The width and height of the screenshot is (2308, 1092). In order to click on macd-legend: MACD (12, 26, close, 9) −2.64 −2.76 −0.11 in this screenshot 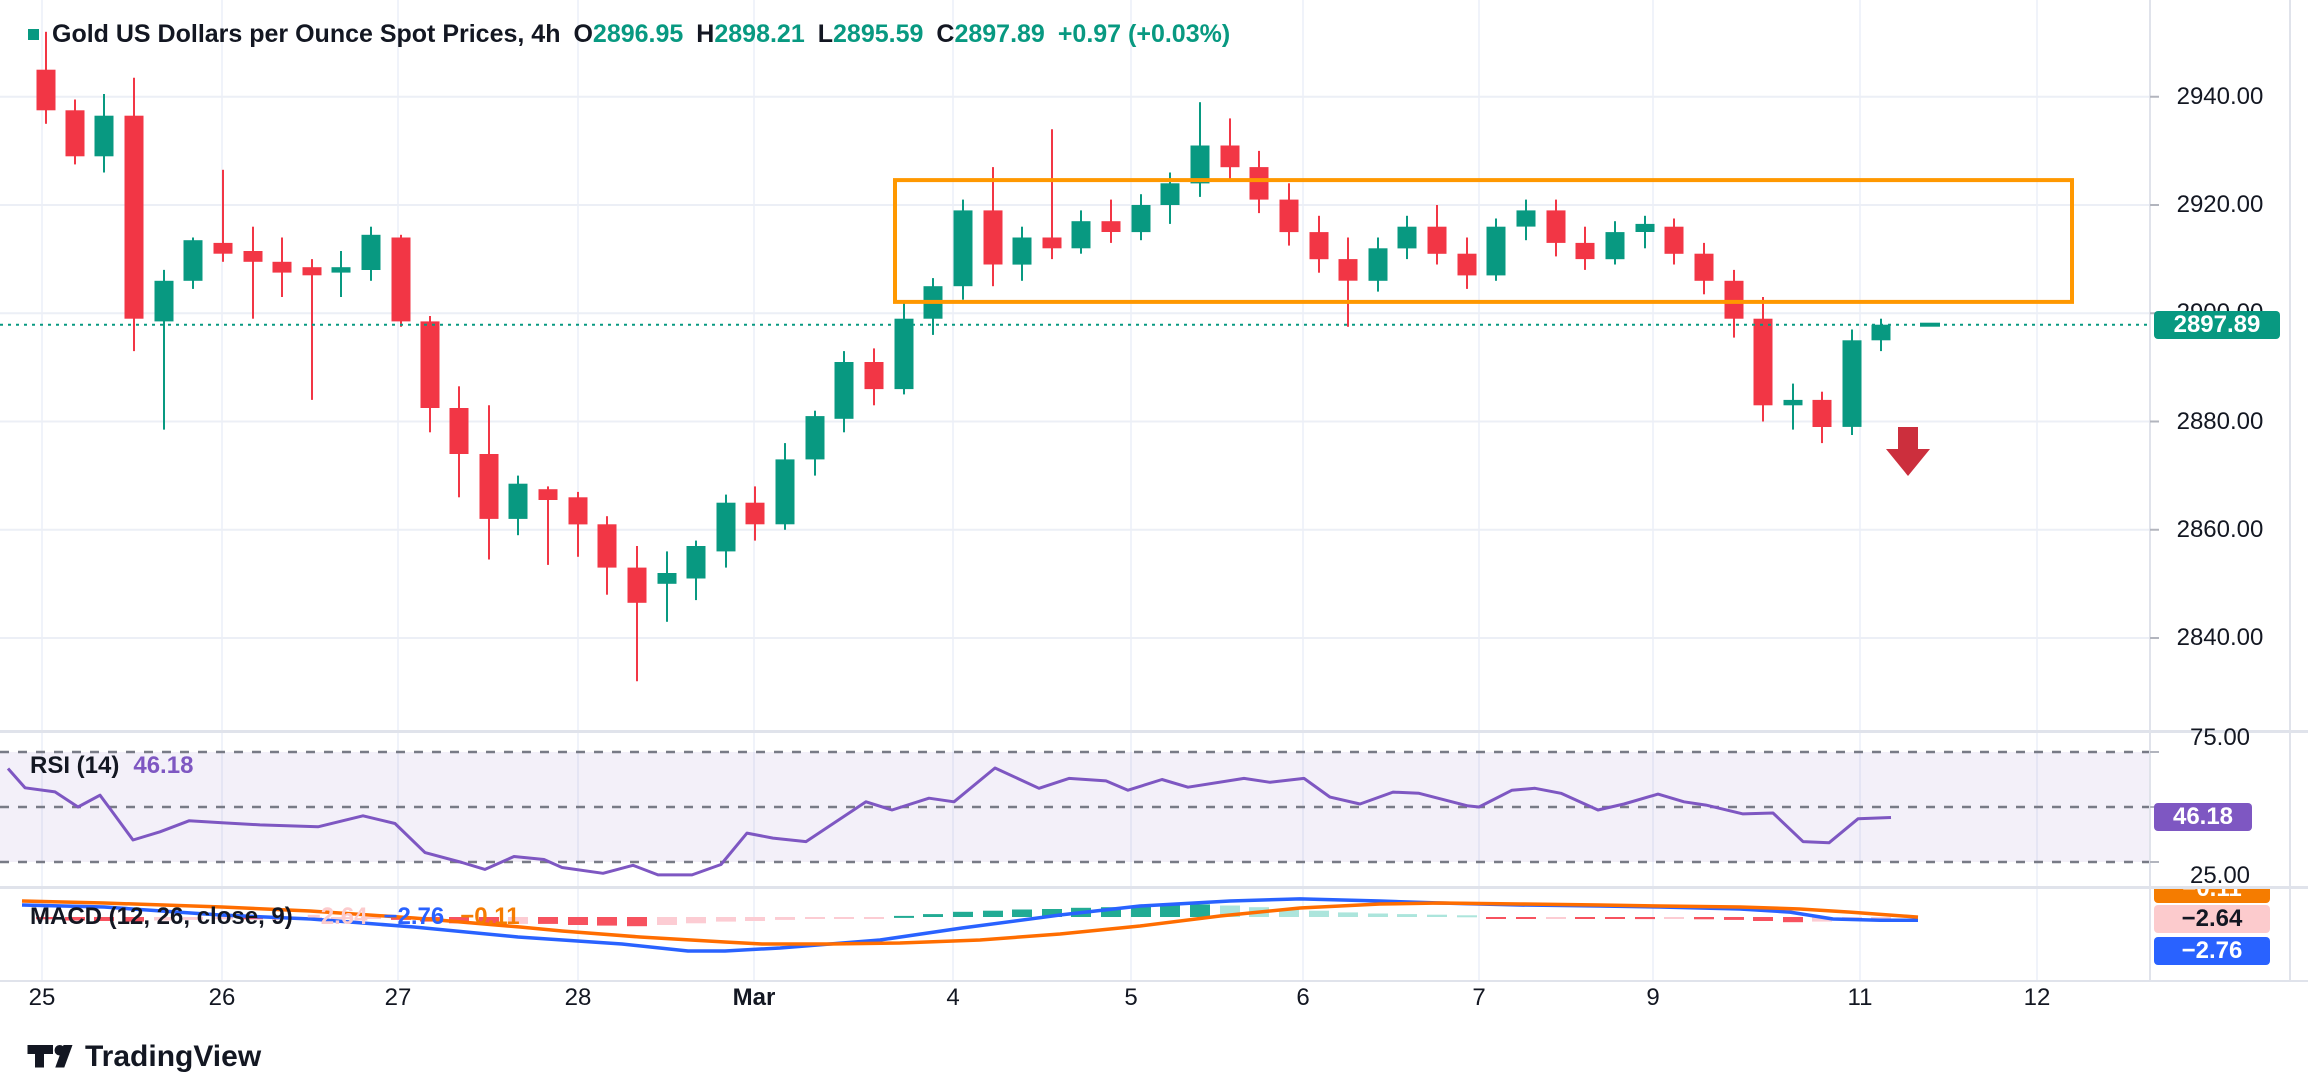, I will do `click(275, 917)`.